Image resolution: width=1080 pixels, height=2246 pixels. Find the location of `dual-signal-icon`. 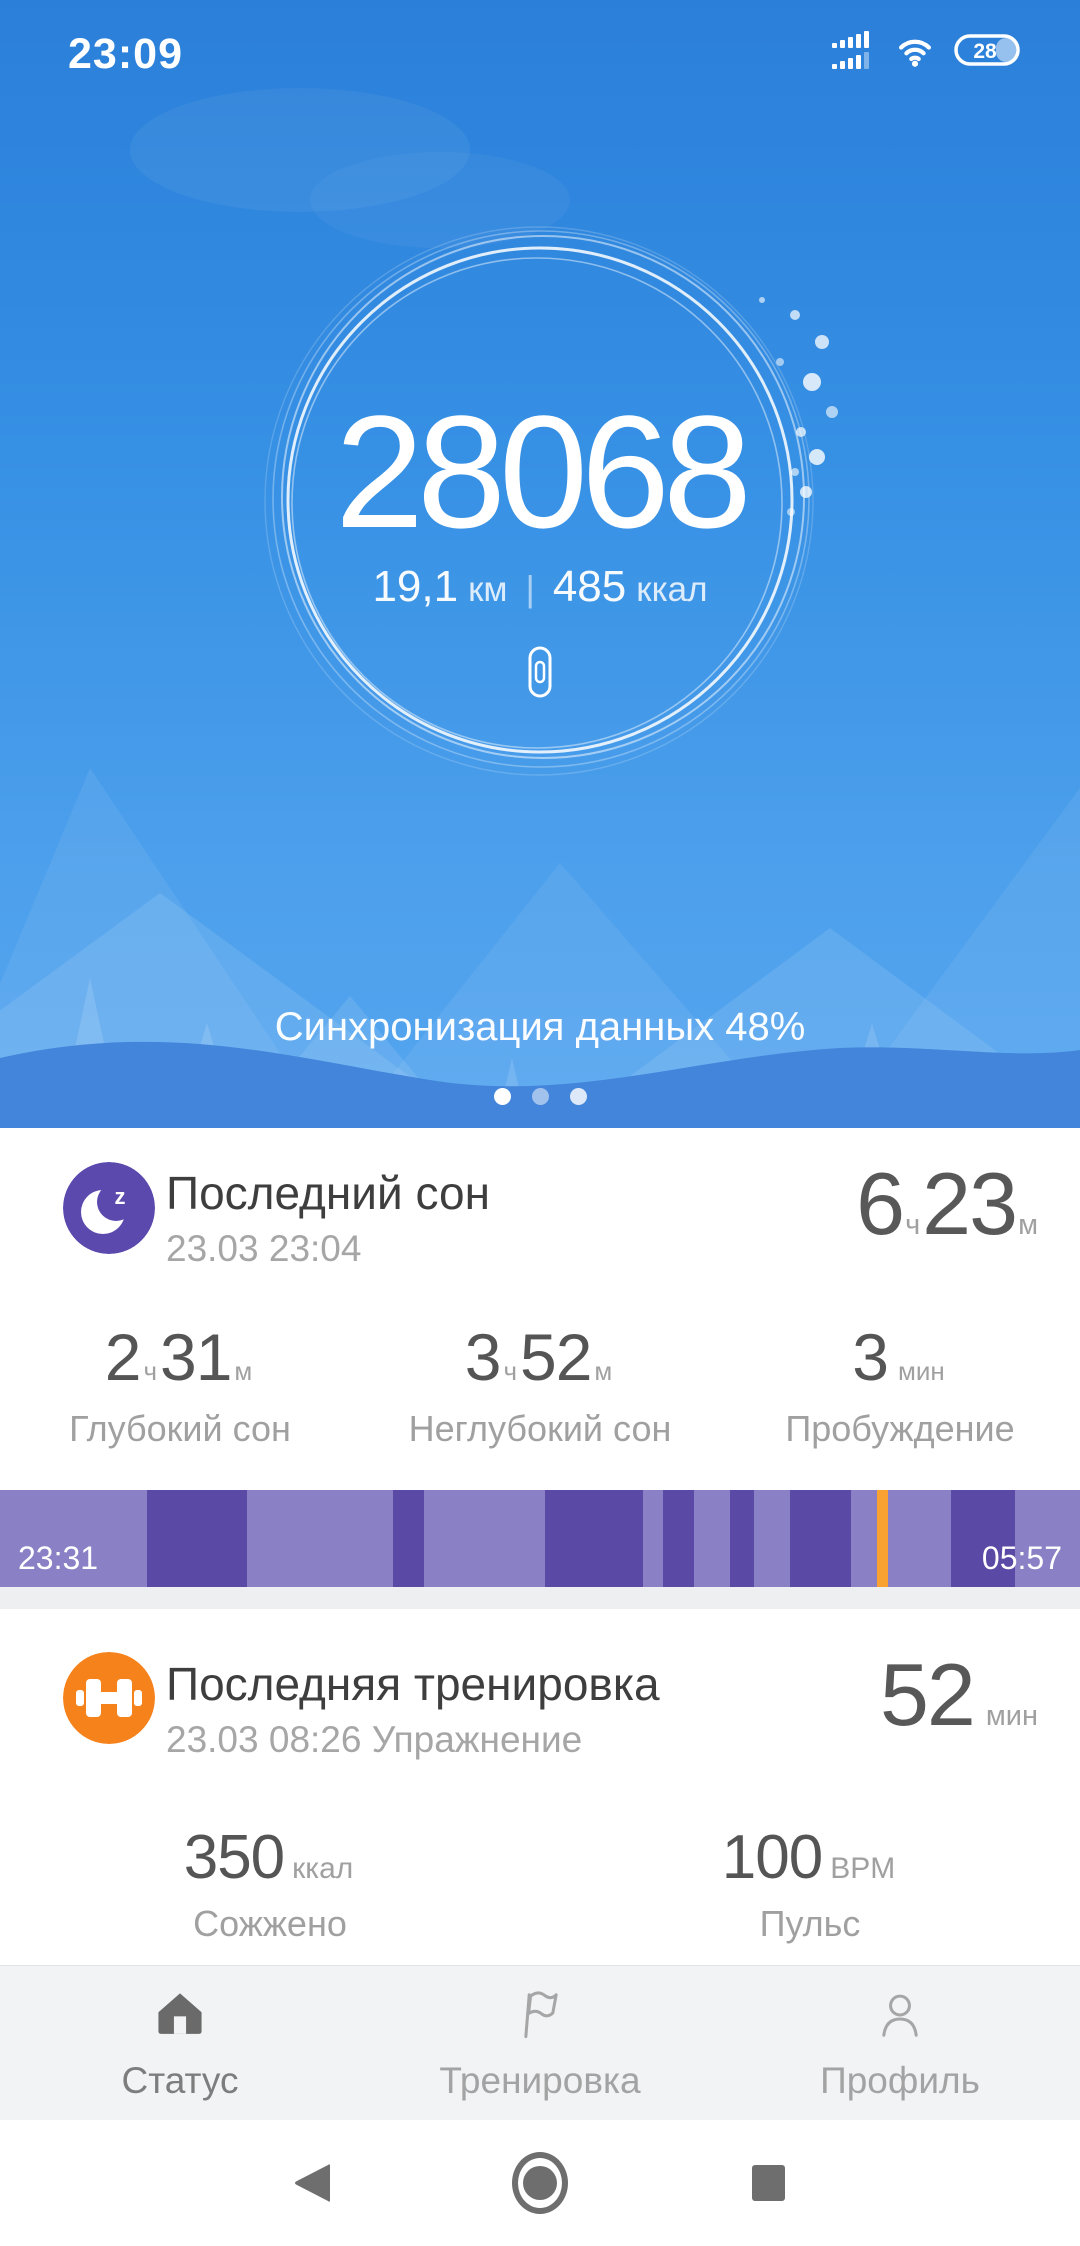

dual-signal-icon is located at coordinates (850, 50).